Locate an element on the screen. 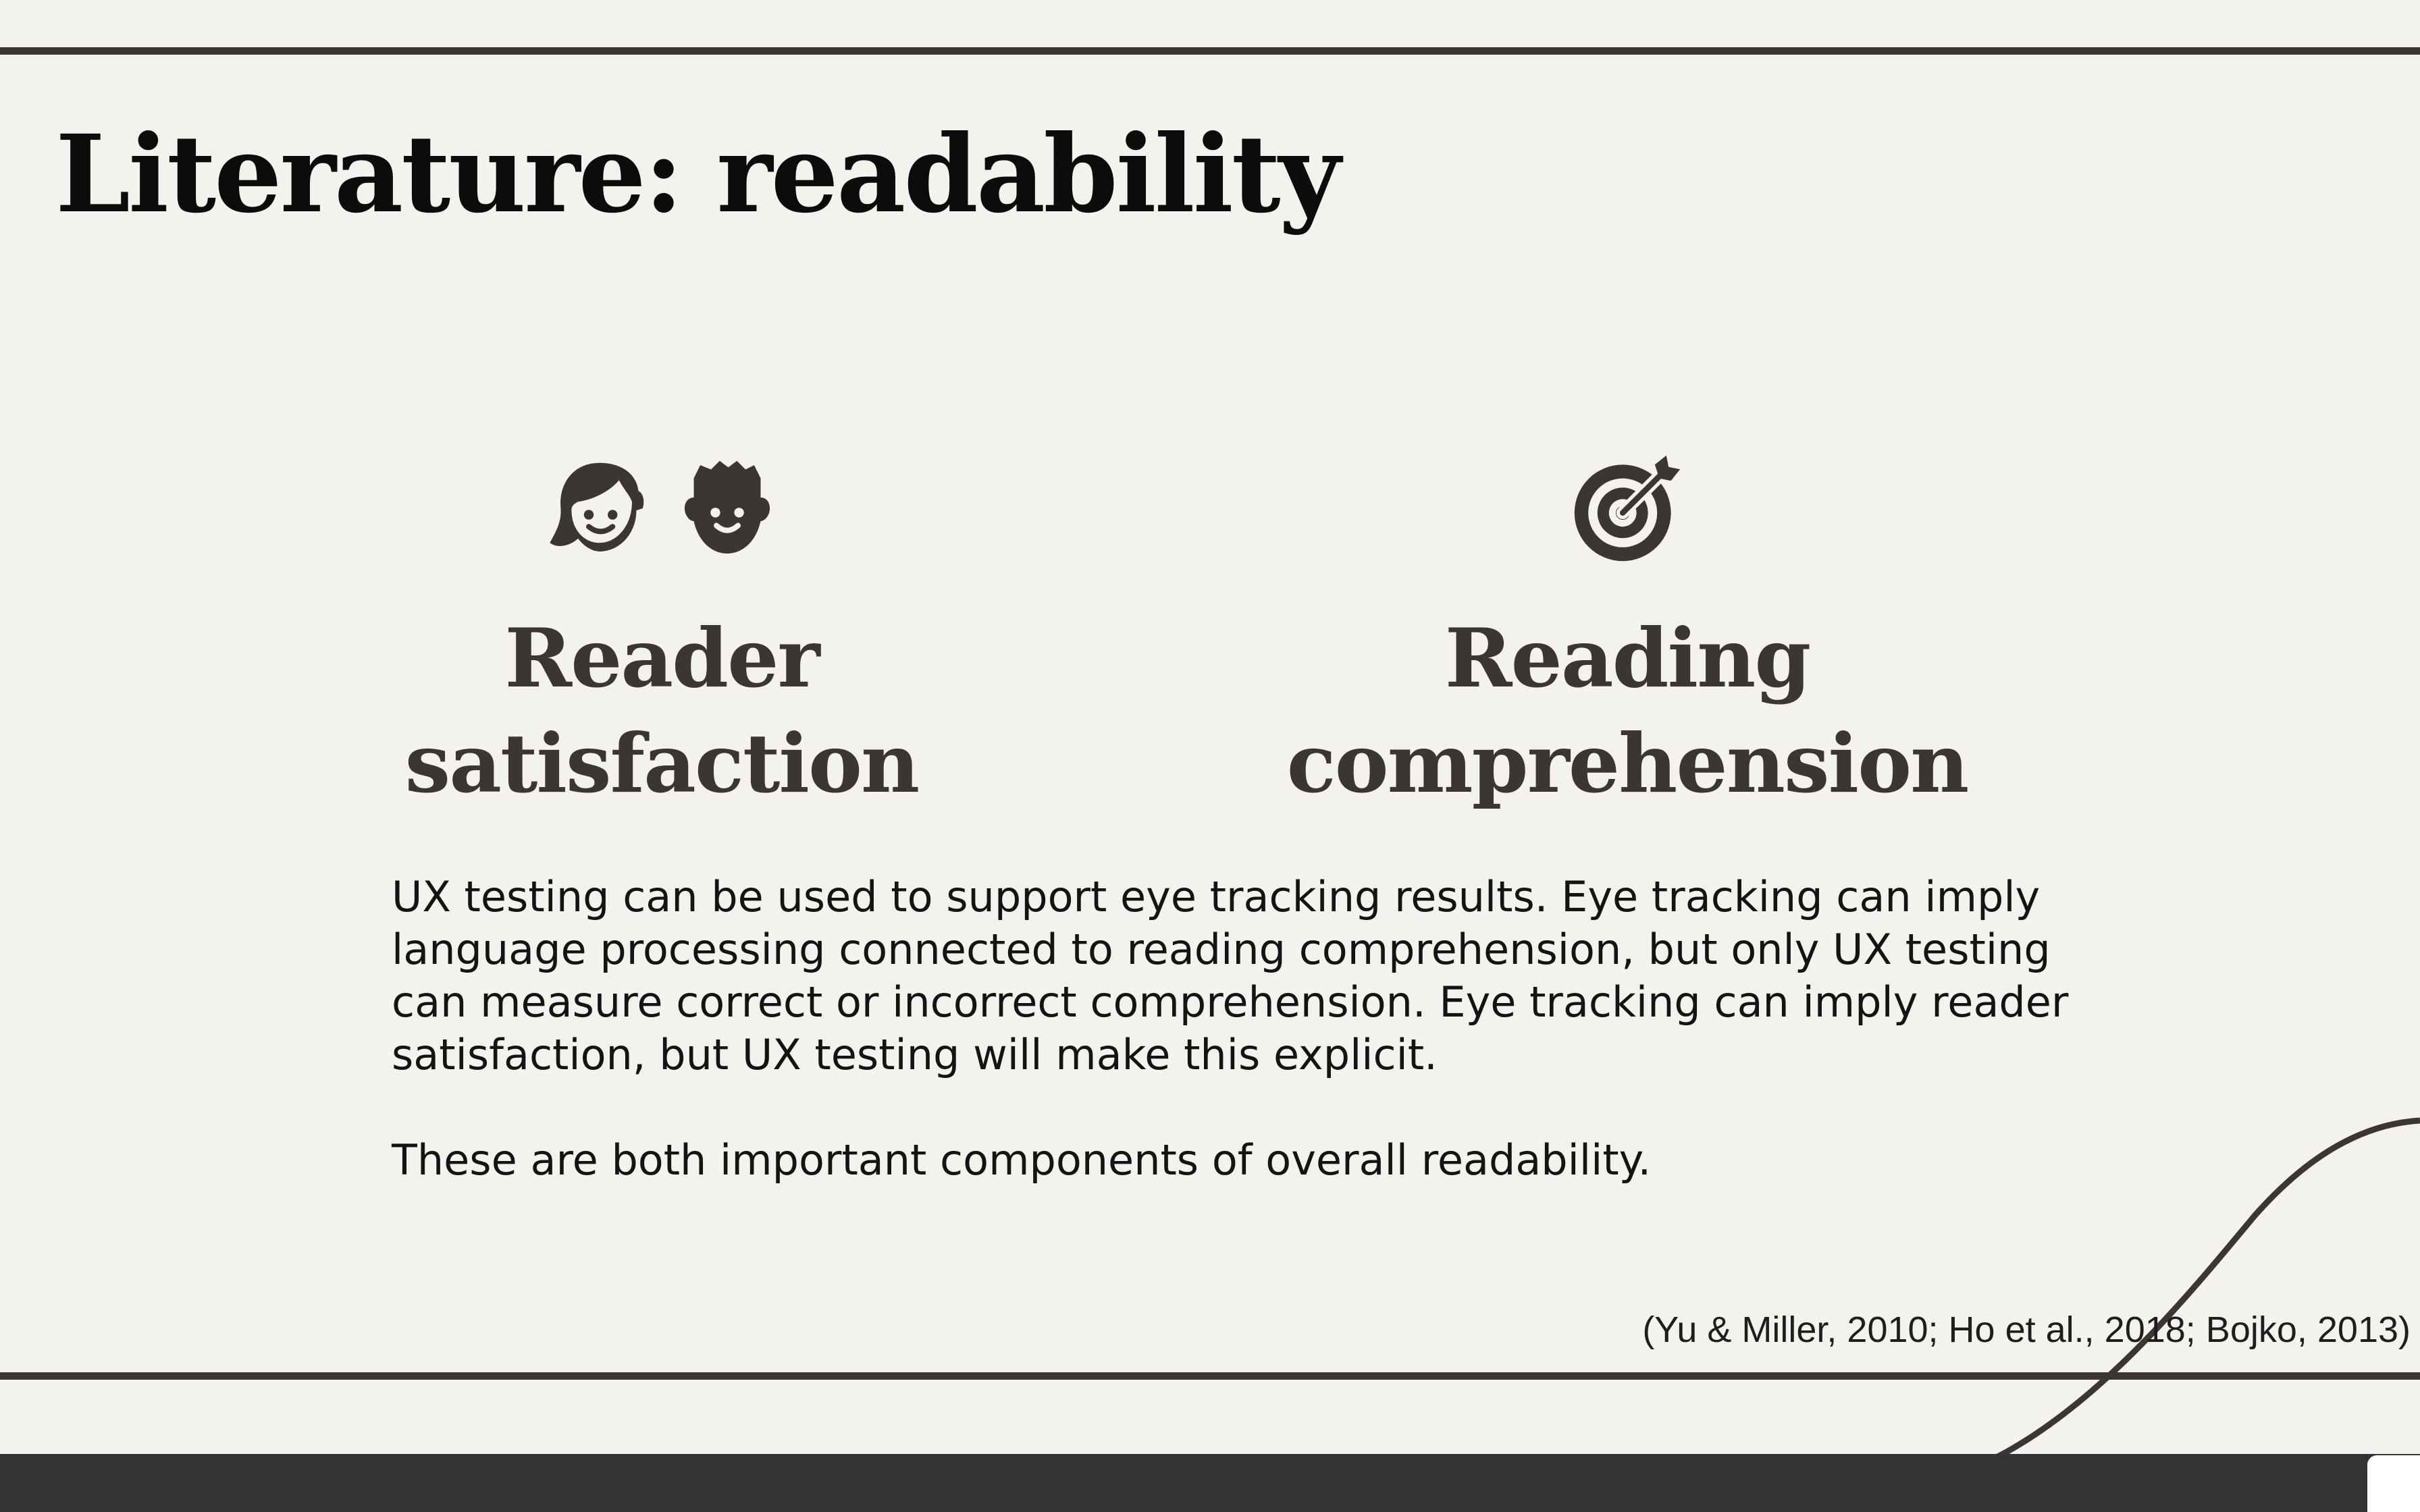 Image resolution: width=2420 pixels, height=1512 pixels. target-icon is located at coordinates (1627, 510).